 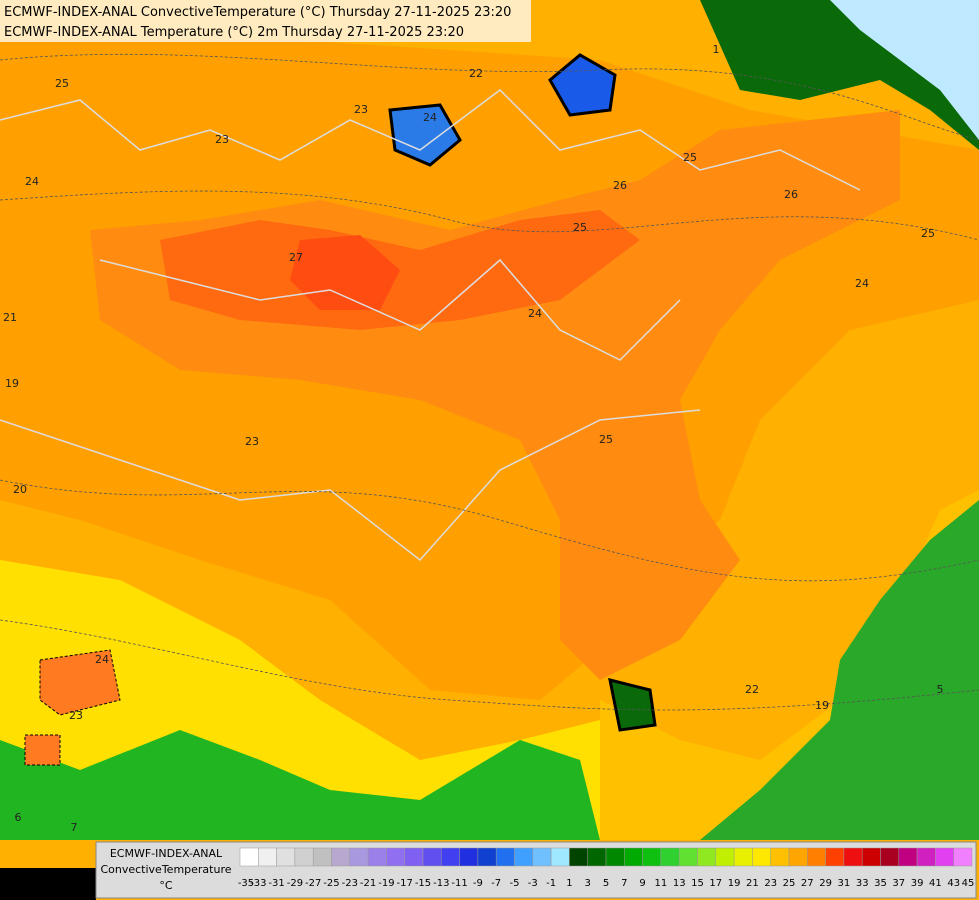 What do you see at coordinates (789, 883) in the screenshot?
I see `colorbar-tick-label: 25` at bounding box center [789, 883].